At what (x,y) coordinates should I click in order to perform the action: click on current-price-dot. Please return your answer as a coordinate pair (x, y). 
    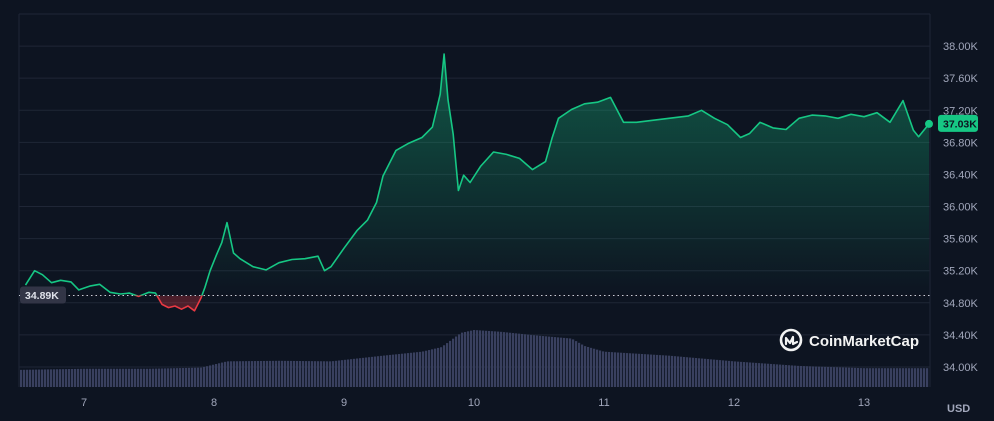
    Looking at the image, I should click on (929, 123).